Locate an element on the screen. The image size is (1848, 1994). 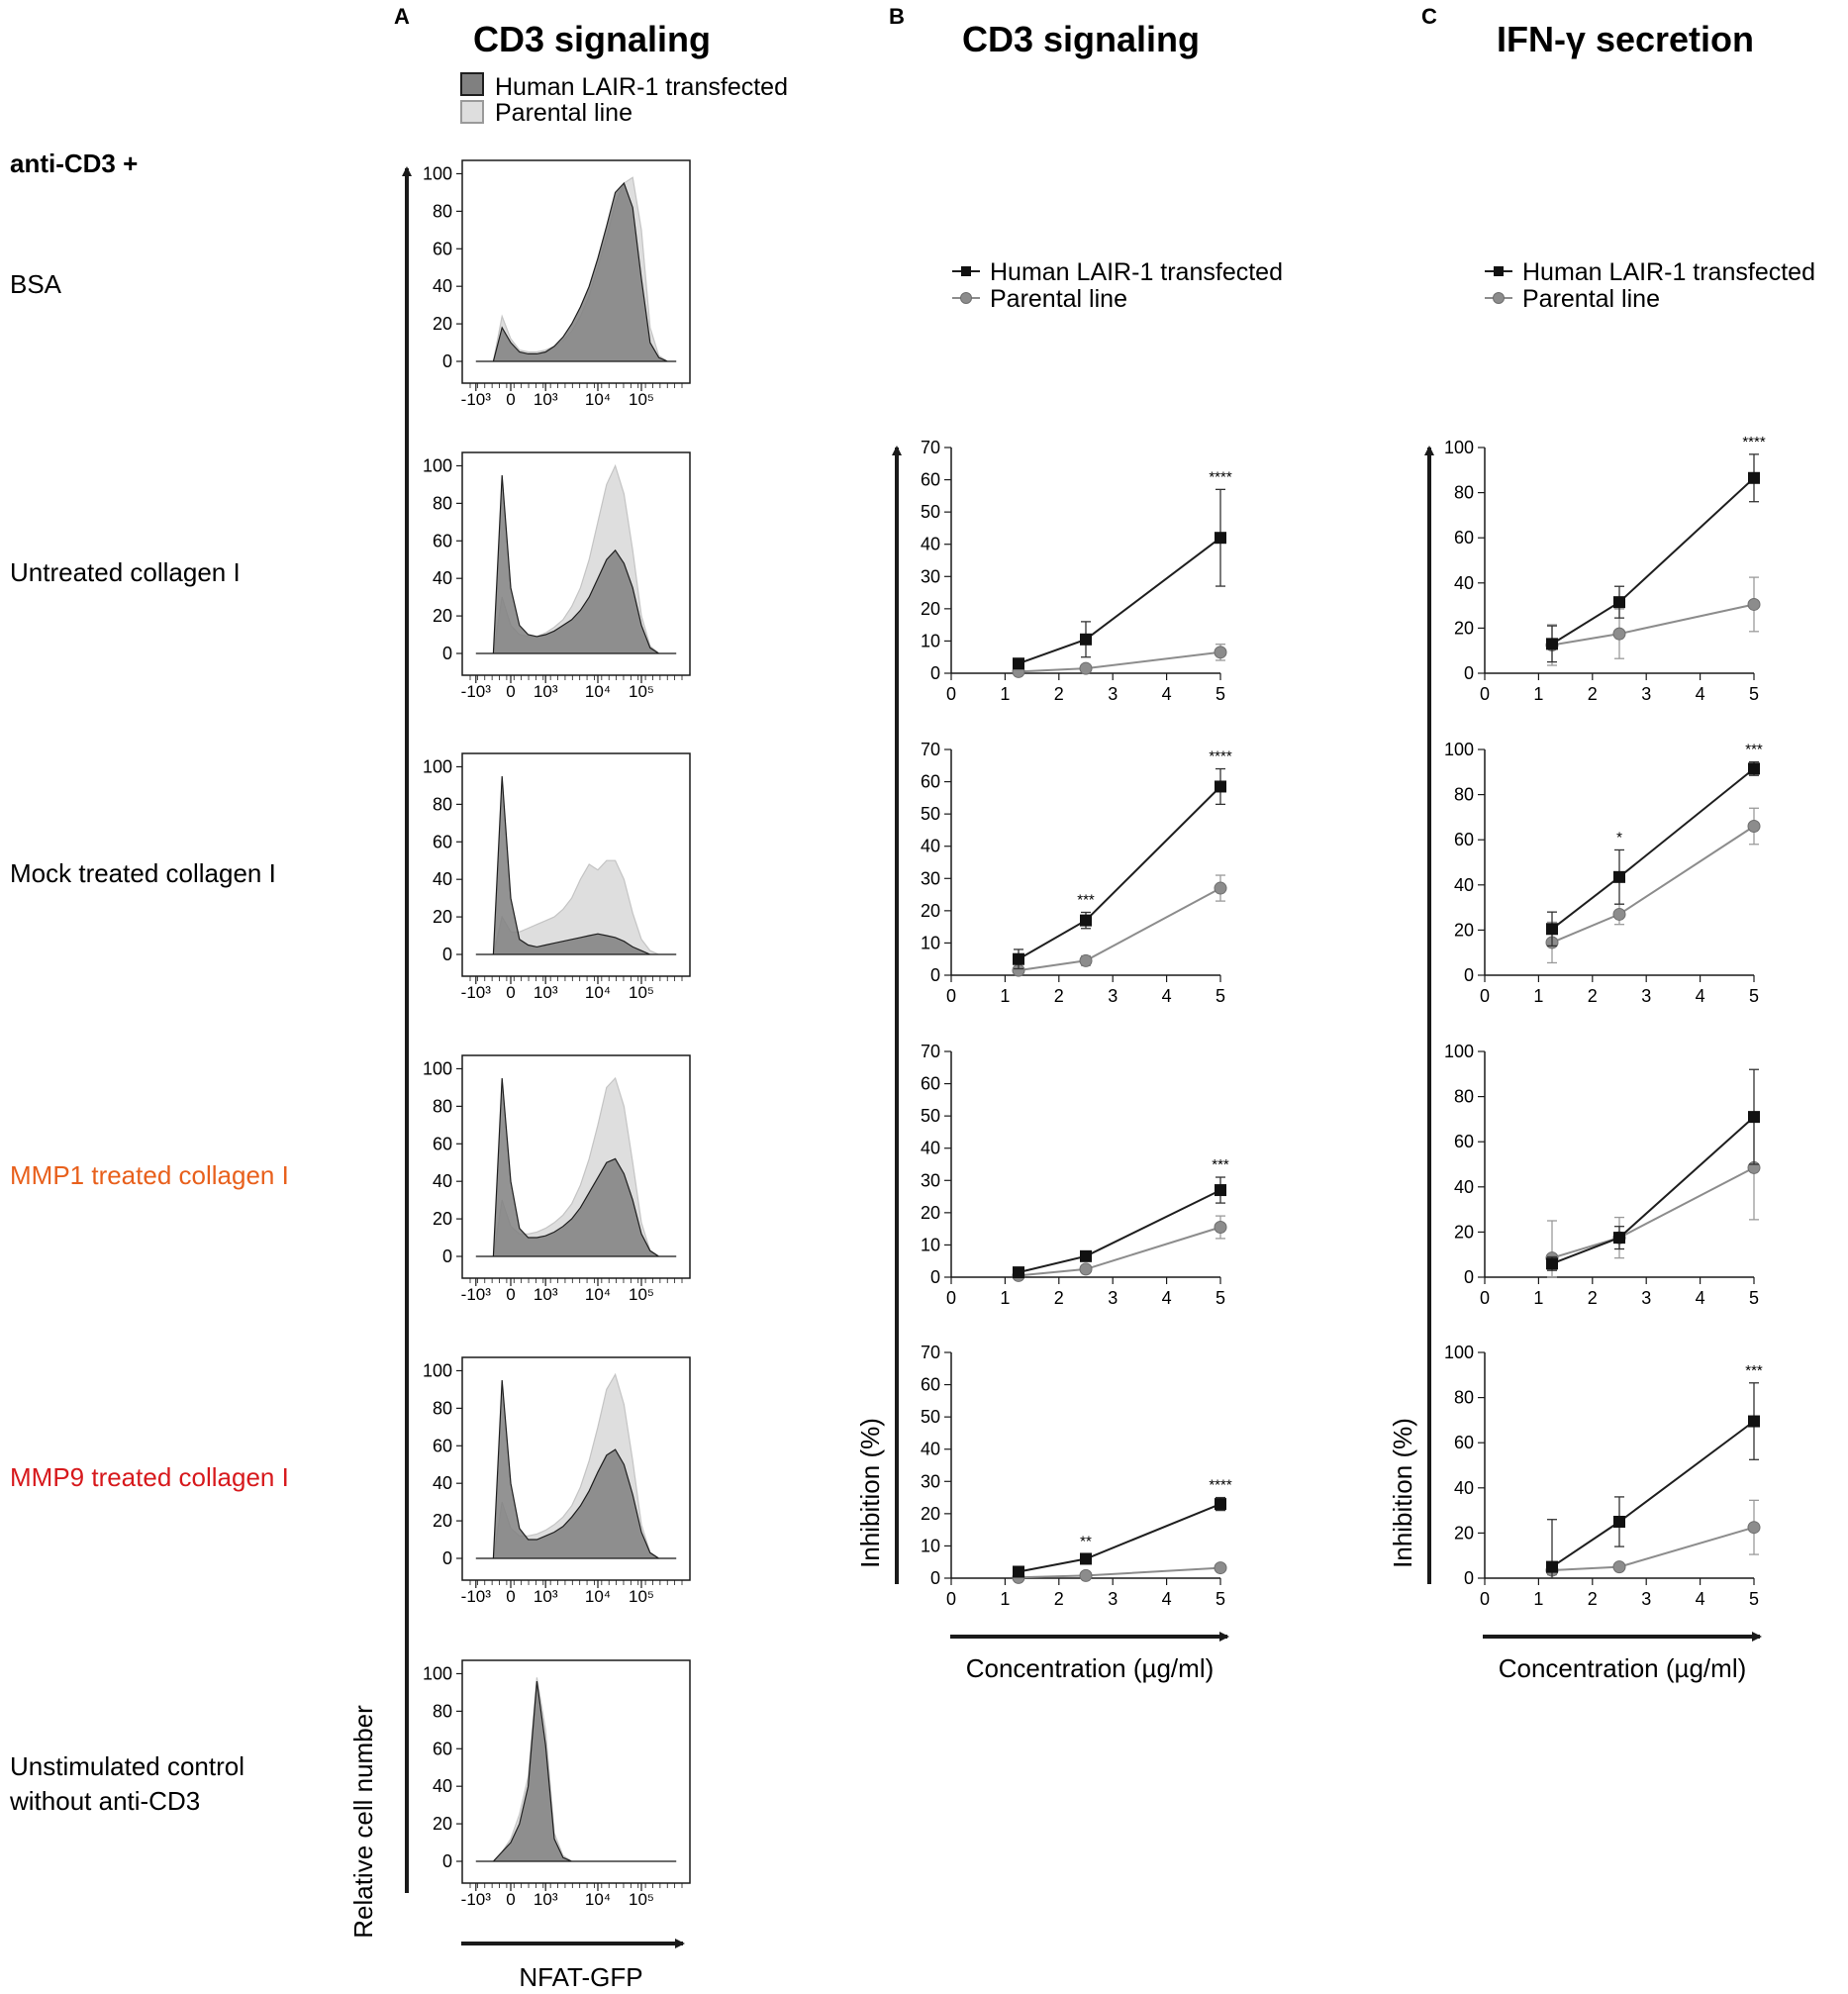
legend-c-parental-marker is located at coordinates (1499, 298).